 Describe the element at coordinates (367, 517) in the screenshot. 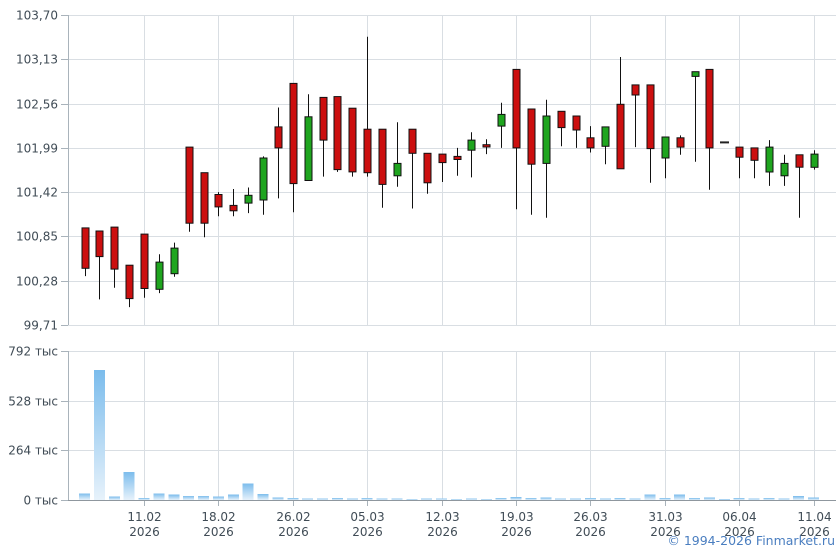

I see `date-tick-label: 05.03` at that location.